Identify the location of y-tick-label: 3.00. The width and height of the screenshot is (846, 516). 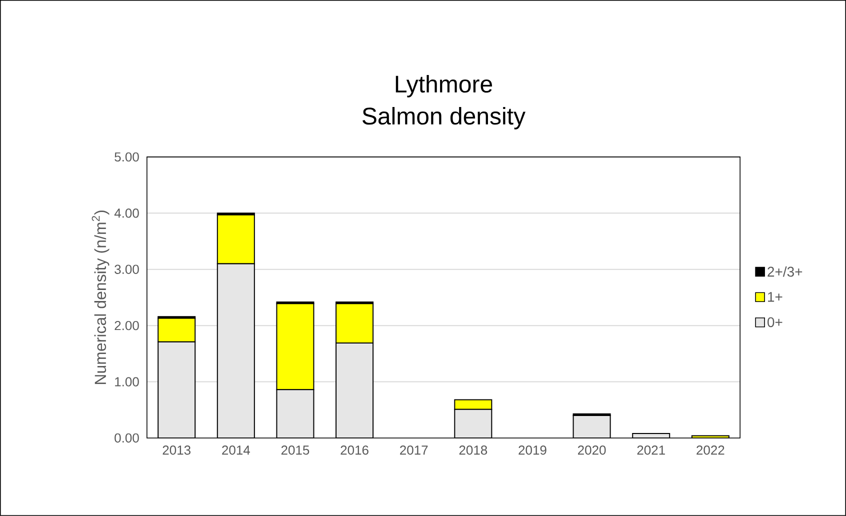
(126, 269).